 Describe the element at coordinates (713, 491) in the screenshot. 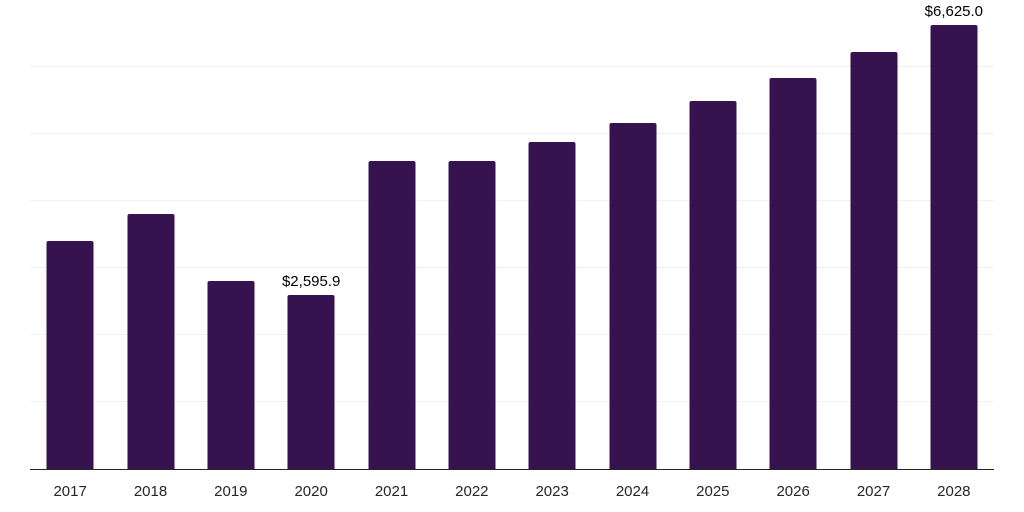

I see `x-tick-label-2025: 2025` at that location.